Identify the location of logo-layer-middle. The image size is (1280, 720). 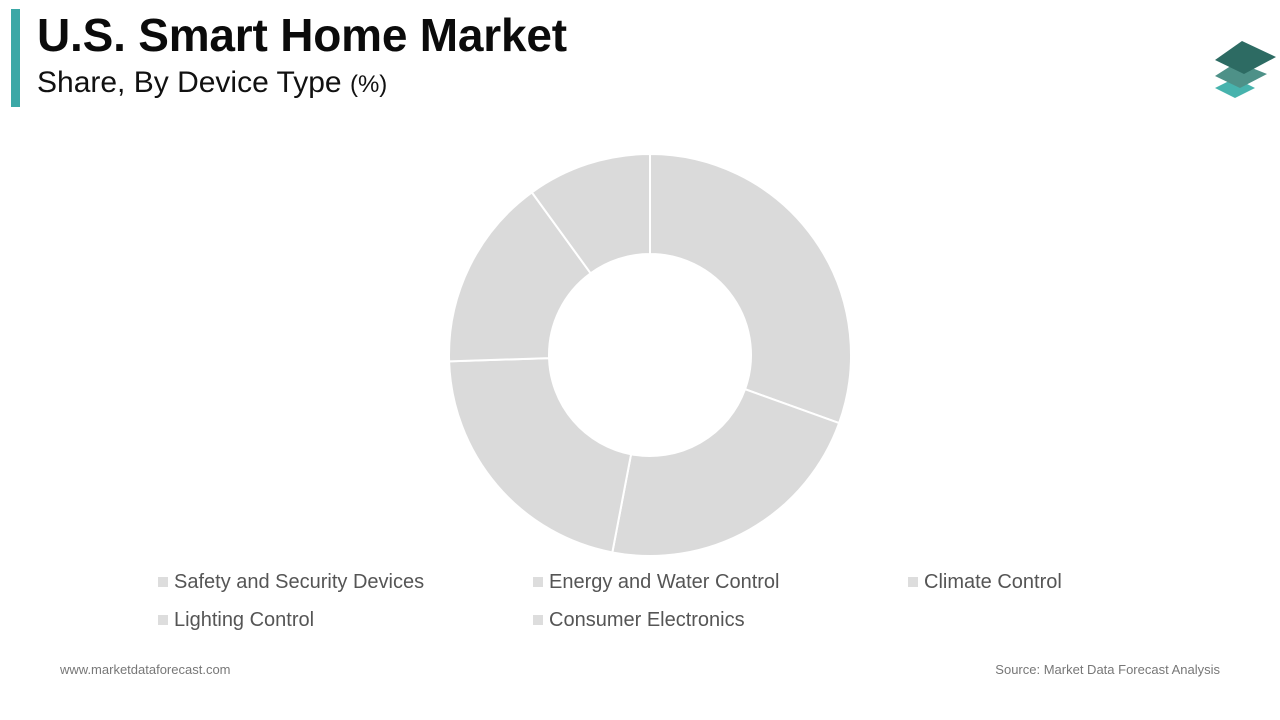
(1241, 75).